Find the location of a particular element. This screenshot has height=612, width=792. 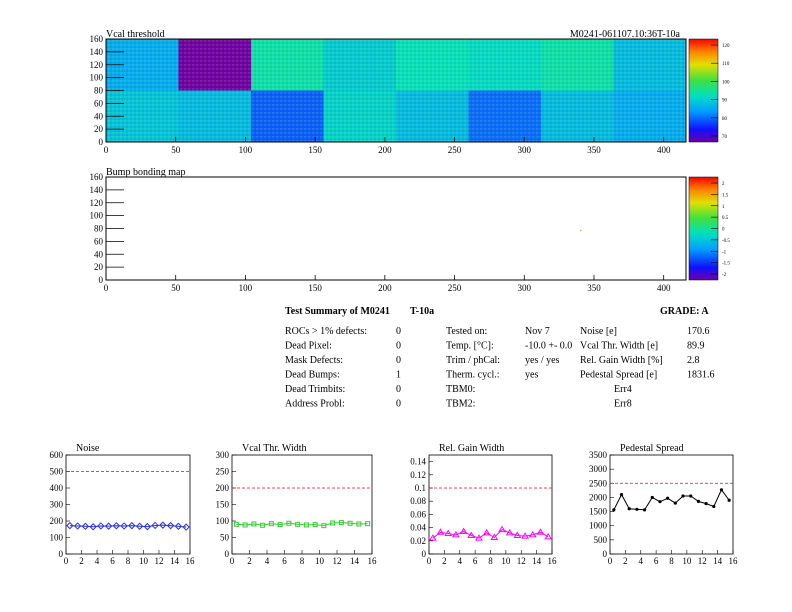

small-chart-title: Pedestal Spread is located at coordinates (652, 448).